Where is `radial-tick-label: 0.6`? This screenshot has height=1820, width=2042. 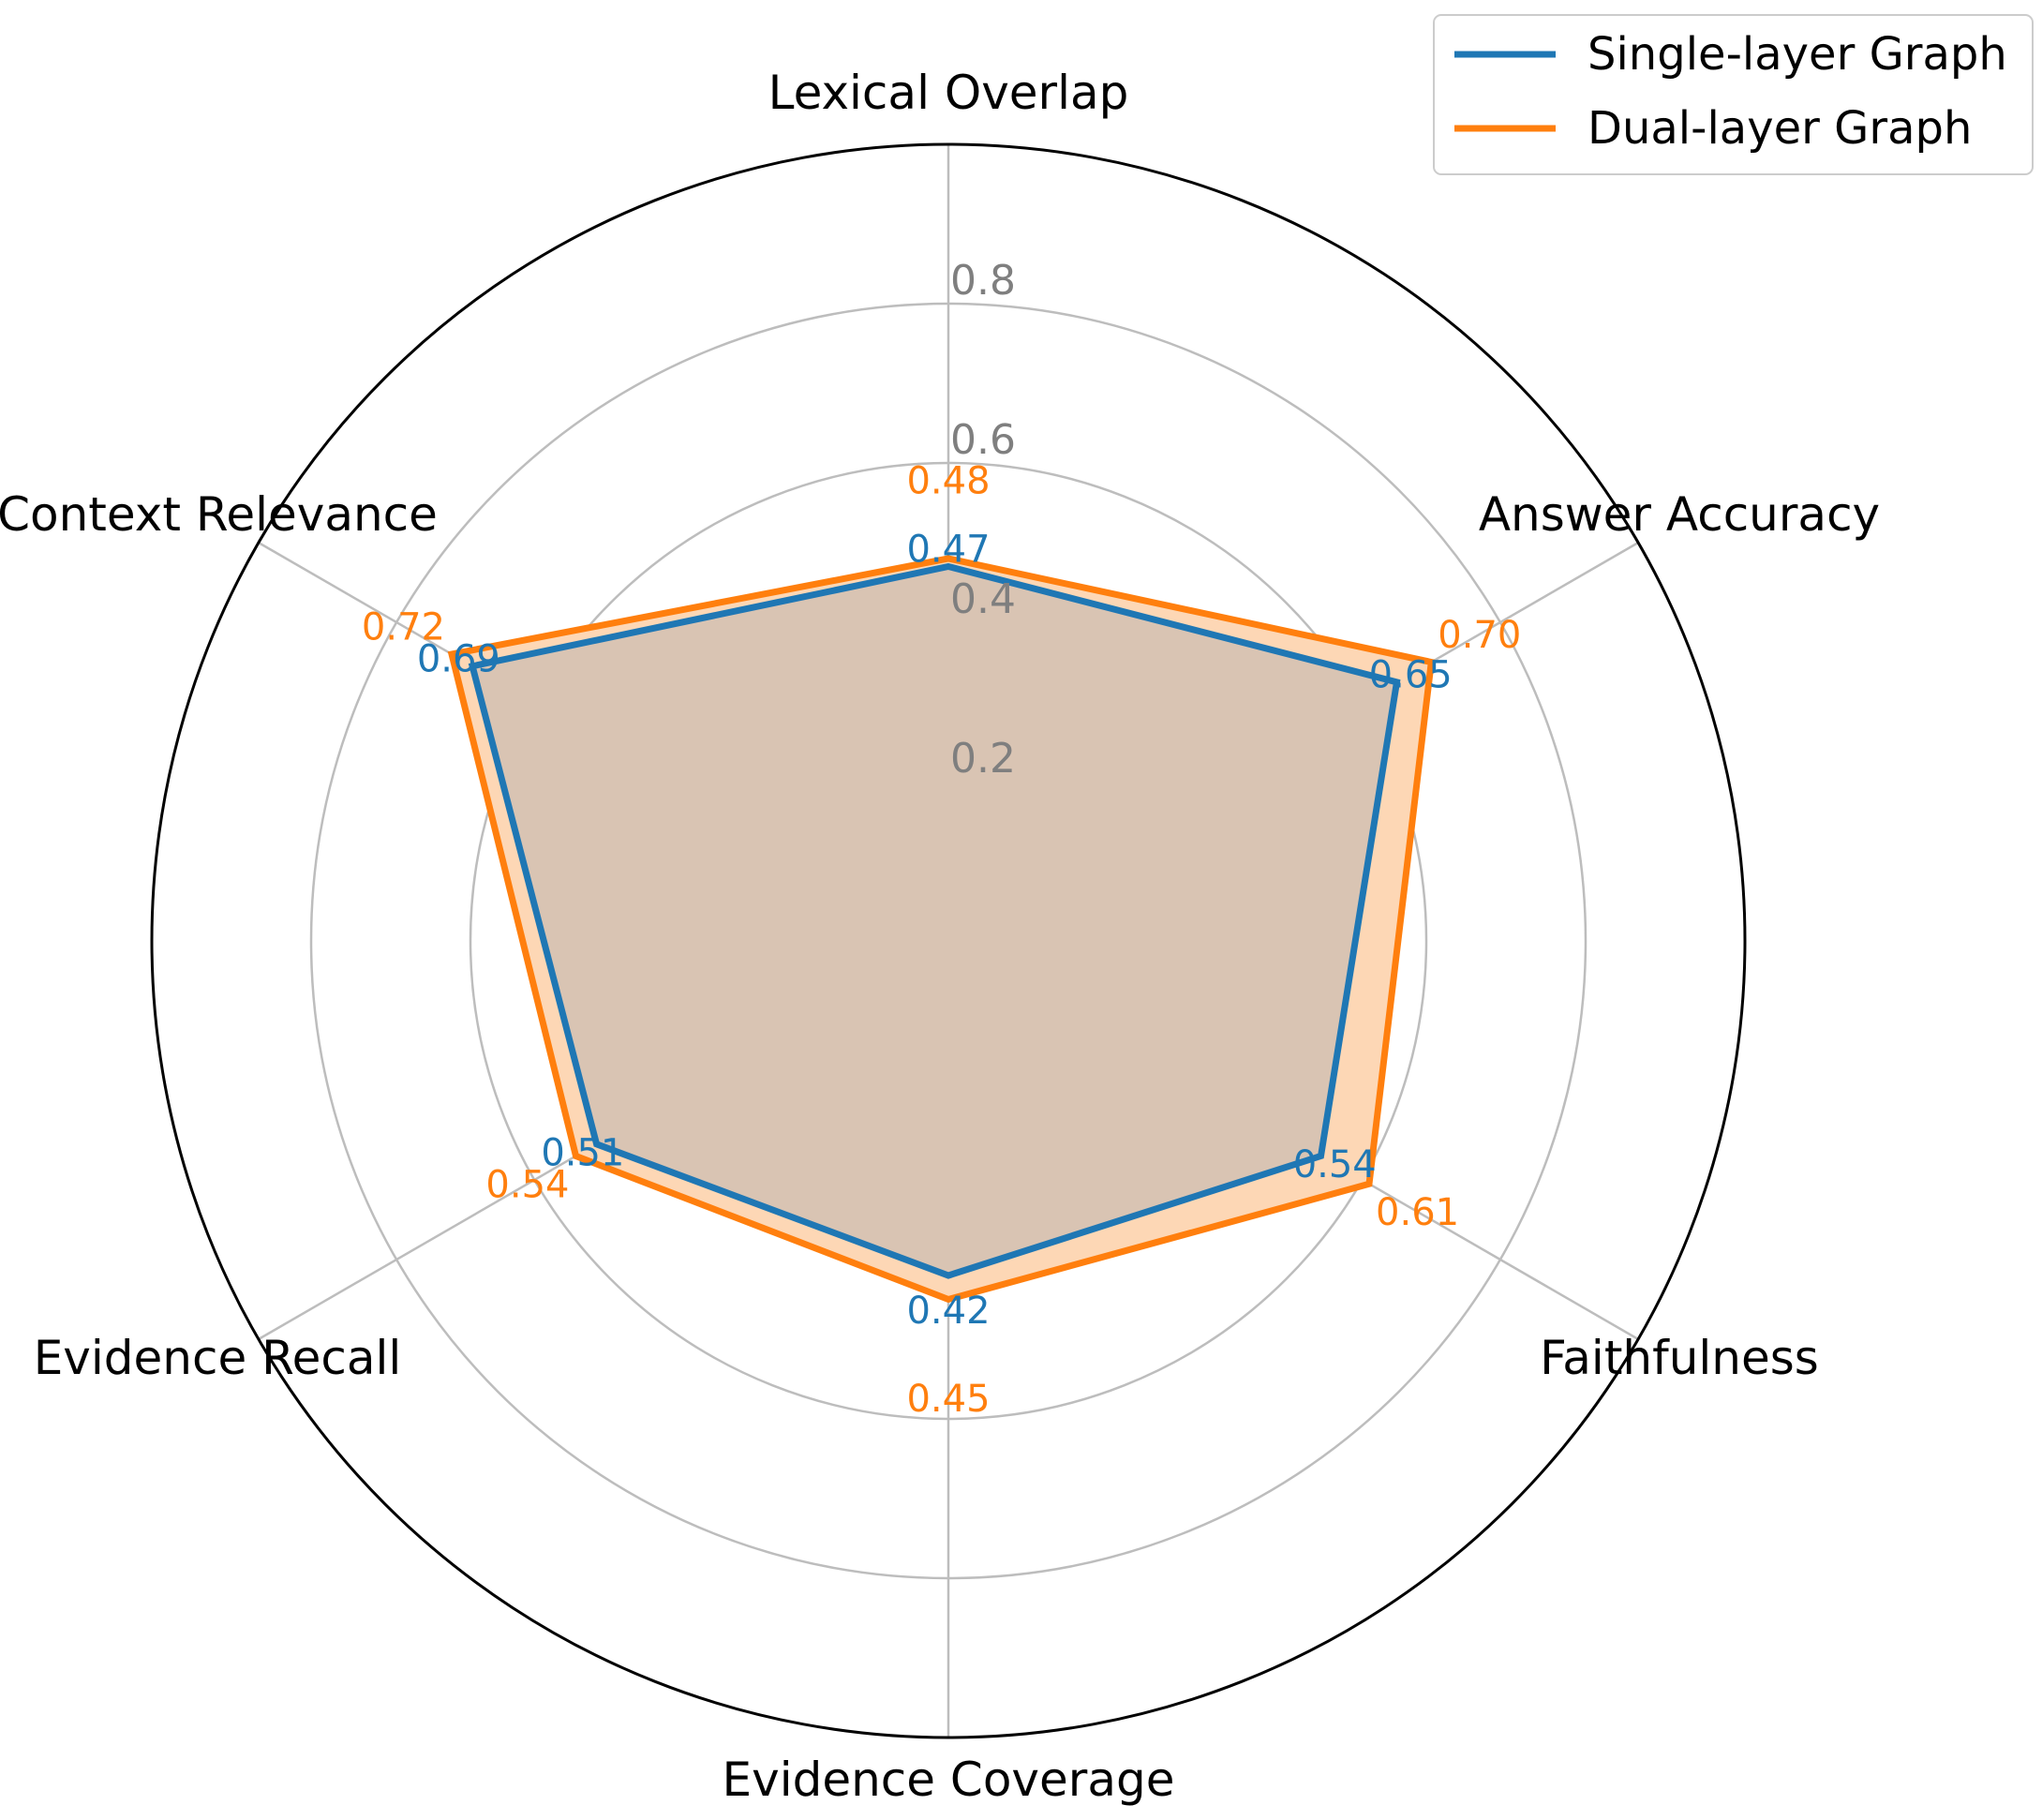 radial-tick-label: 0.6 is located at coordinates (983, 440).